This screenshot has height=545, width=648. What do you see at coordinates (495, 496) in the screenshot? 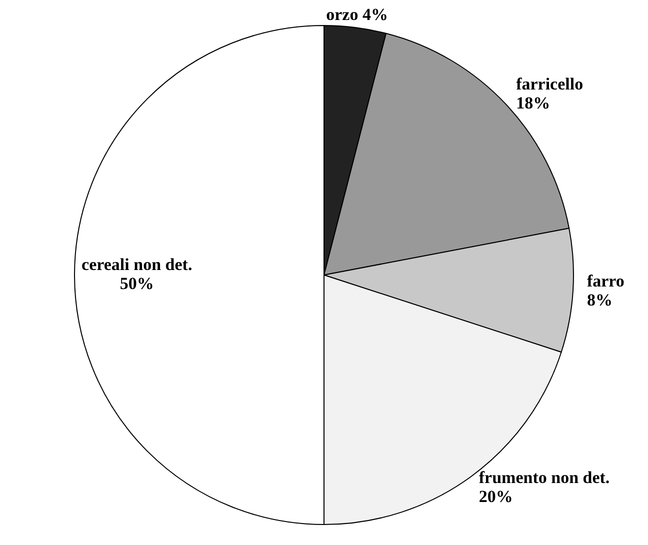
I see `data-label: 20%` at bounding box center [495, 496].